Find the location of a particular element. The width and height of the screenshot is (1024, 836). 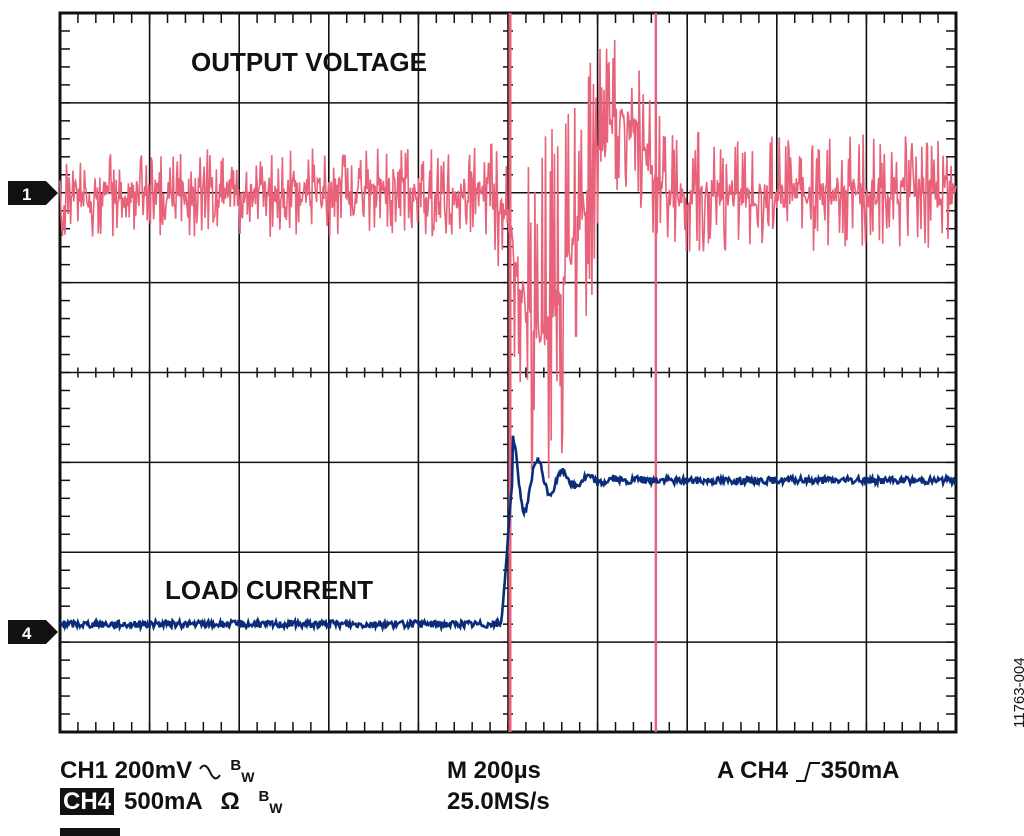

figure-id: 11763-004 is located at coordinates (1017, 692).